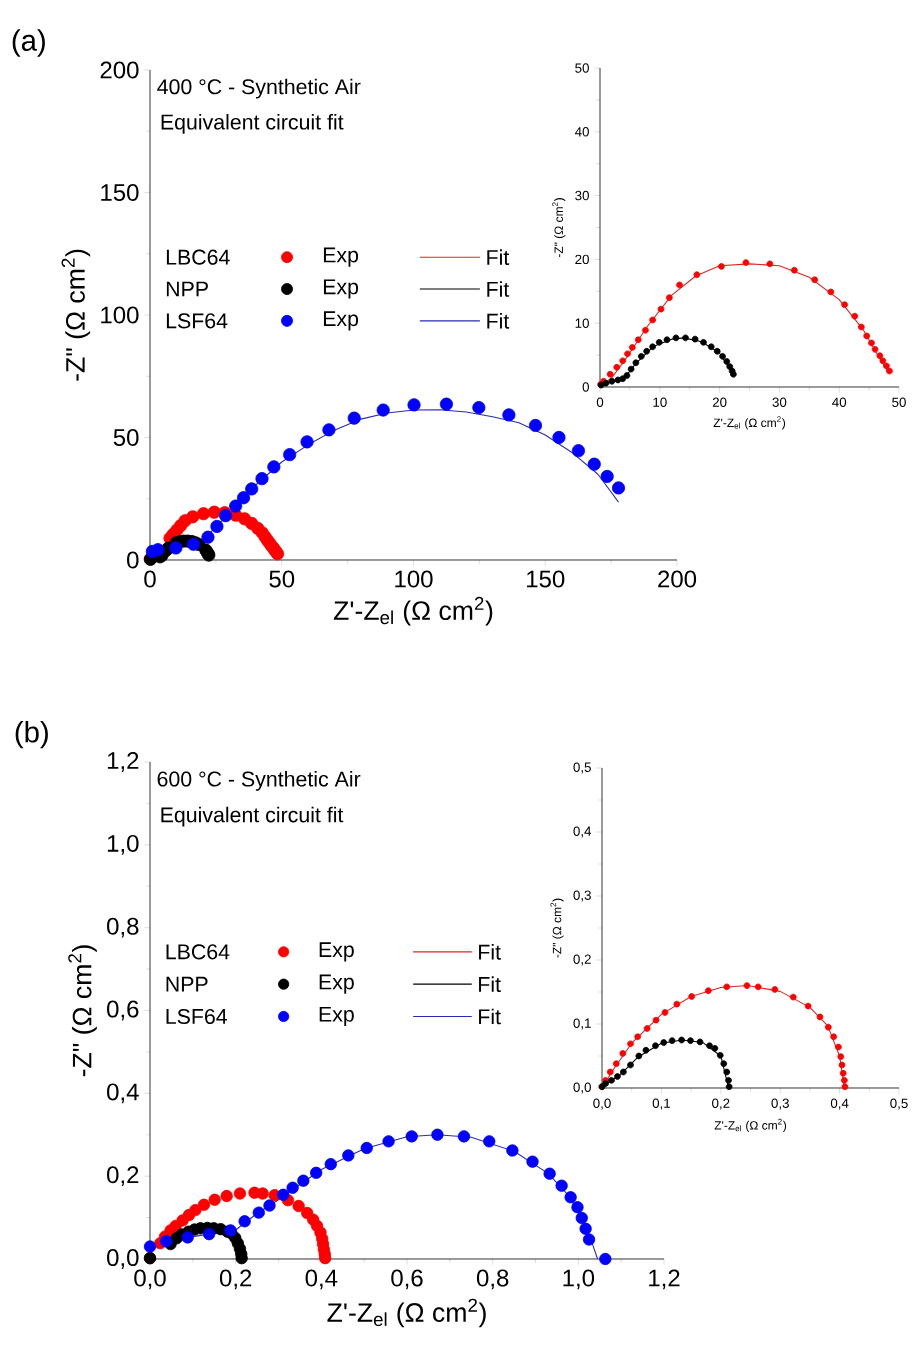  Describe the element at coordinates (660, 402) in the screenshot. I see `x-tick-label: 10` at that location.